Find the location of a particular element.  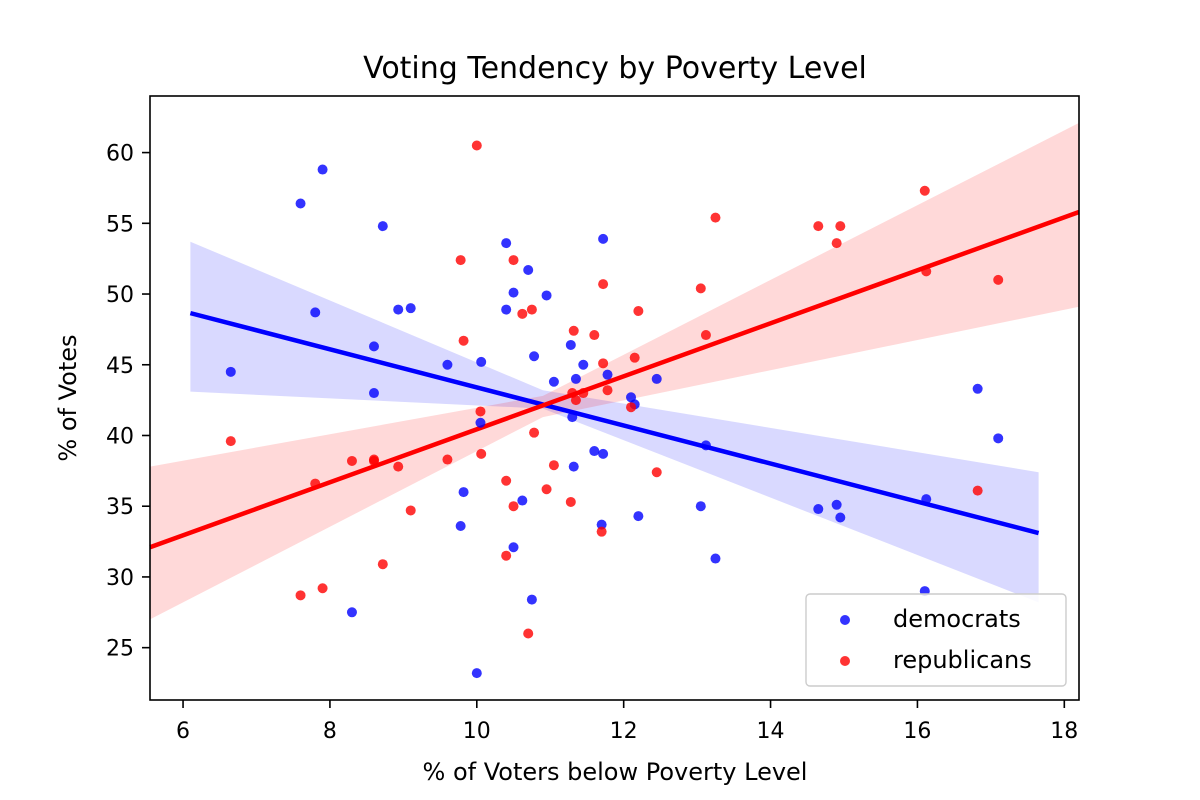

y-axis-label: % of Votes is located at coordinates (68, 397).